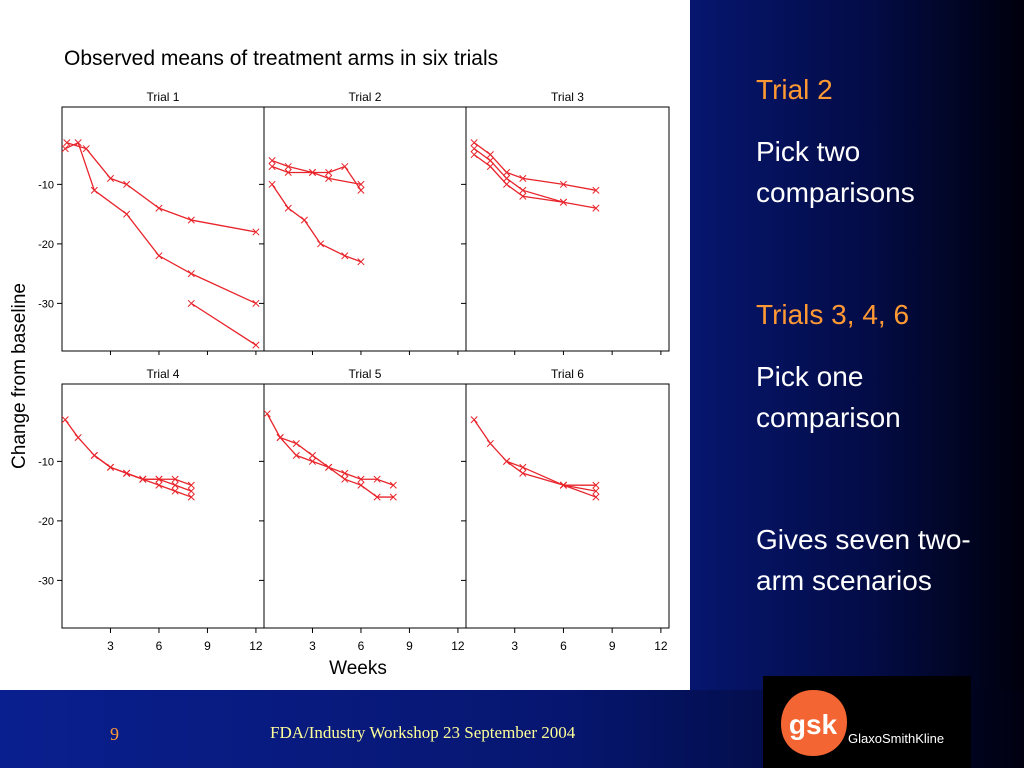 This screenshot has width=1024, height=768. What do you see at coordinates (867, 722) in the screenshot?
I see `gsk-logo: gsk GlaxoSmithKline` at bounding box center [867, 722].